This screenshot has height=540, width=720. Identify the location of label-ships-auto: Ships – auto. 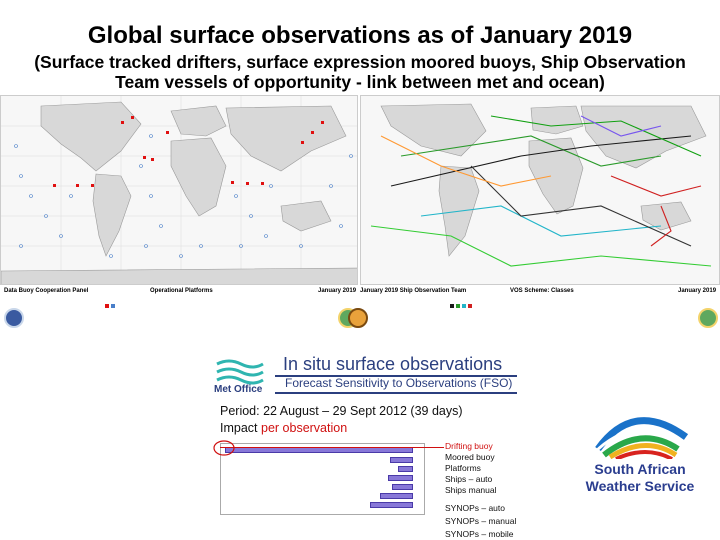
(469, 479).